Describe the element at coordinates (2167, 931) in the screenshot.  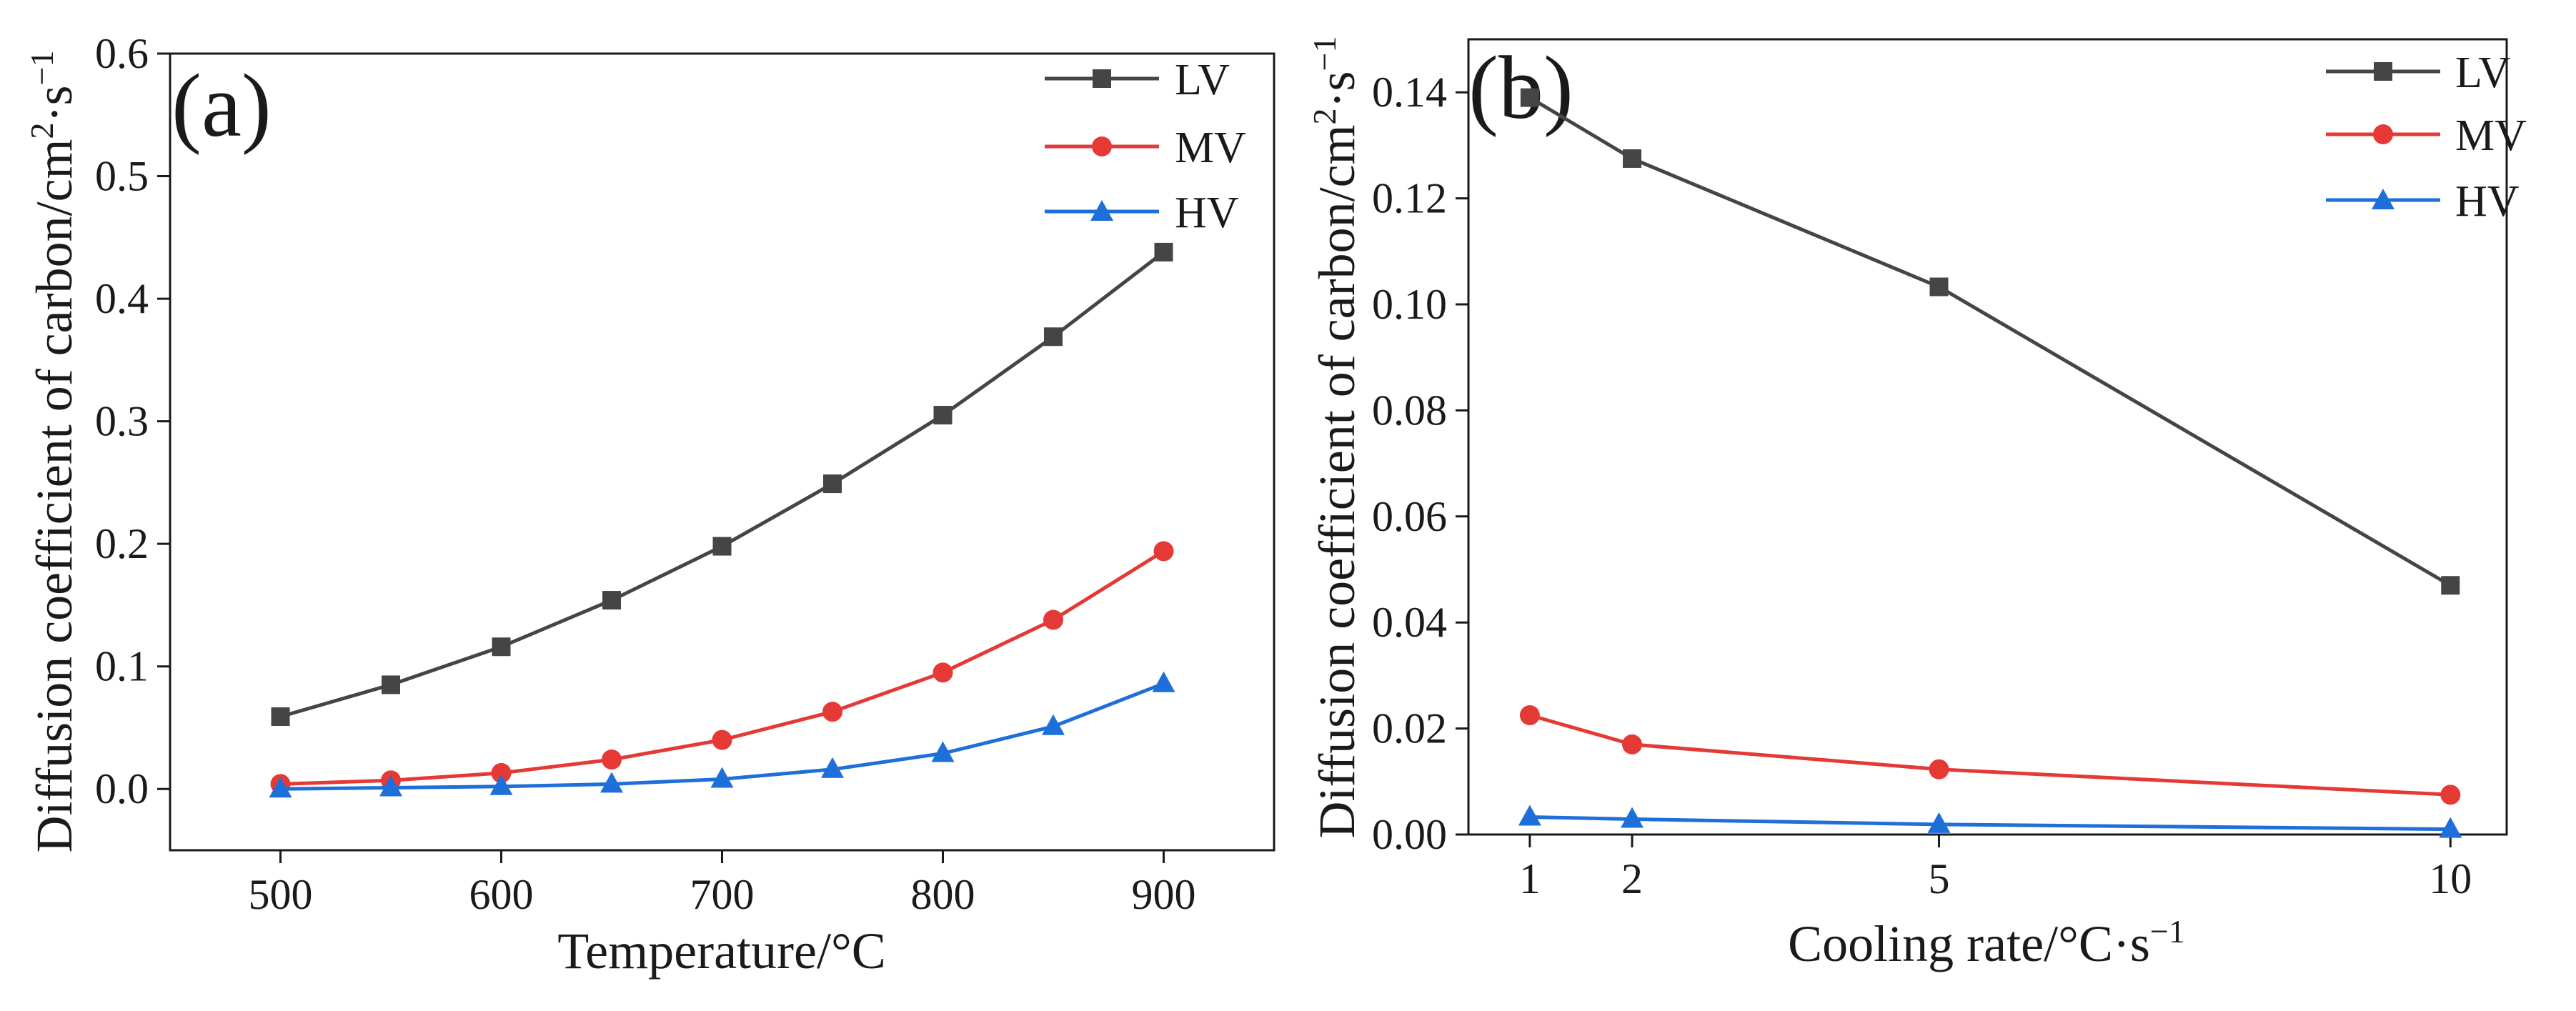
I see `panel-b-x-title-sup: −1` at that location.